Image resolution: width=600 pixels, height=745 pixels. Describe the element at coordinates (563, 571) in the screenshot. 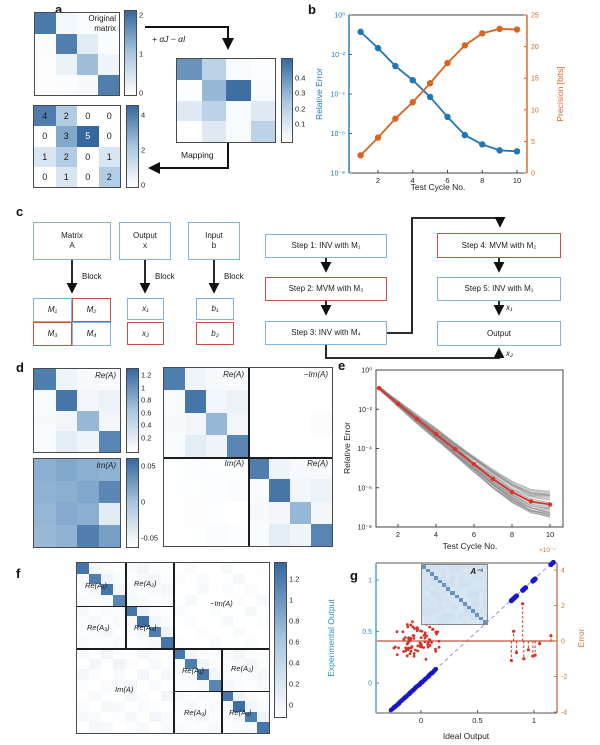

I see `g-right-tick: 4` at that location.